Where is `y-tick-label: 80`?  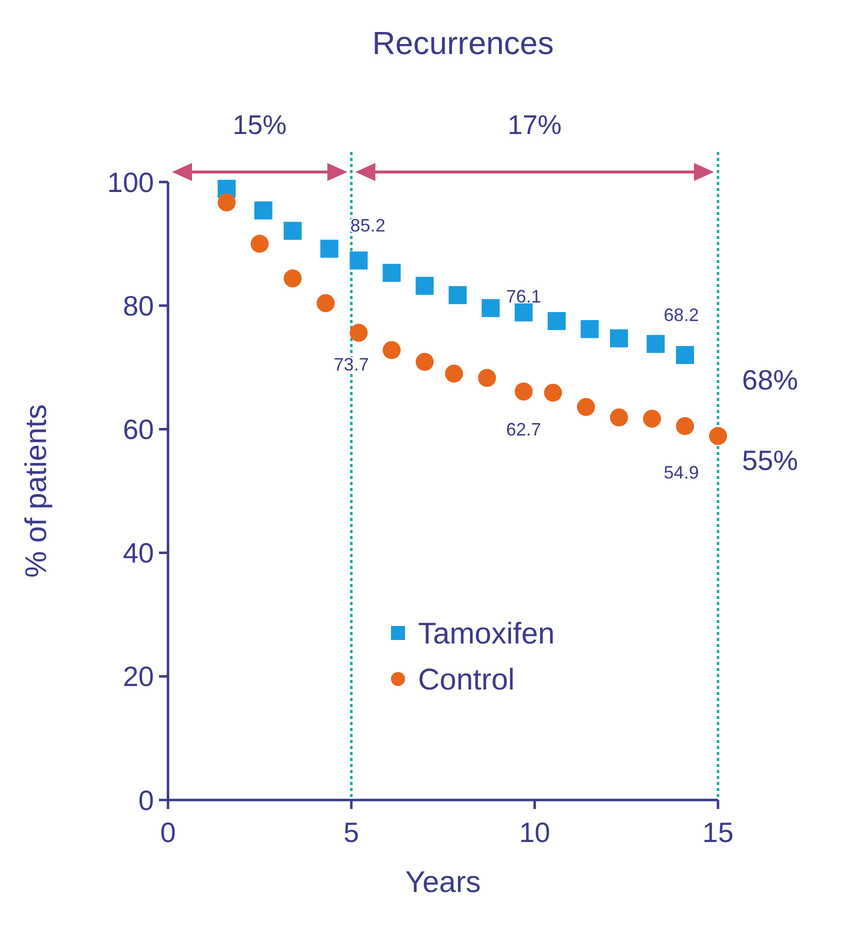
y-tick-label: 80 is located at coordinates (138, 306).